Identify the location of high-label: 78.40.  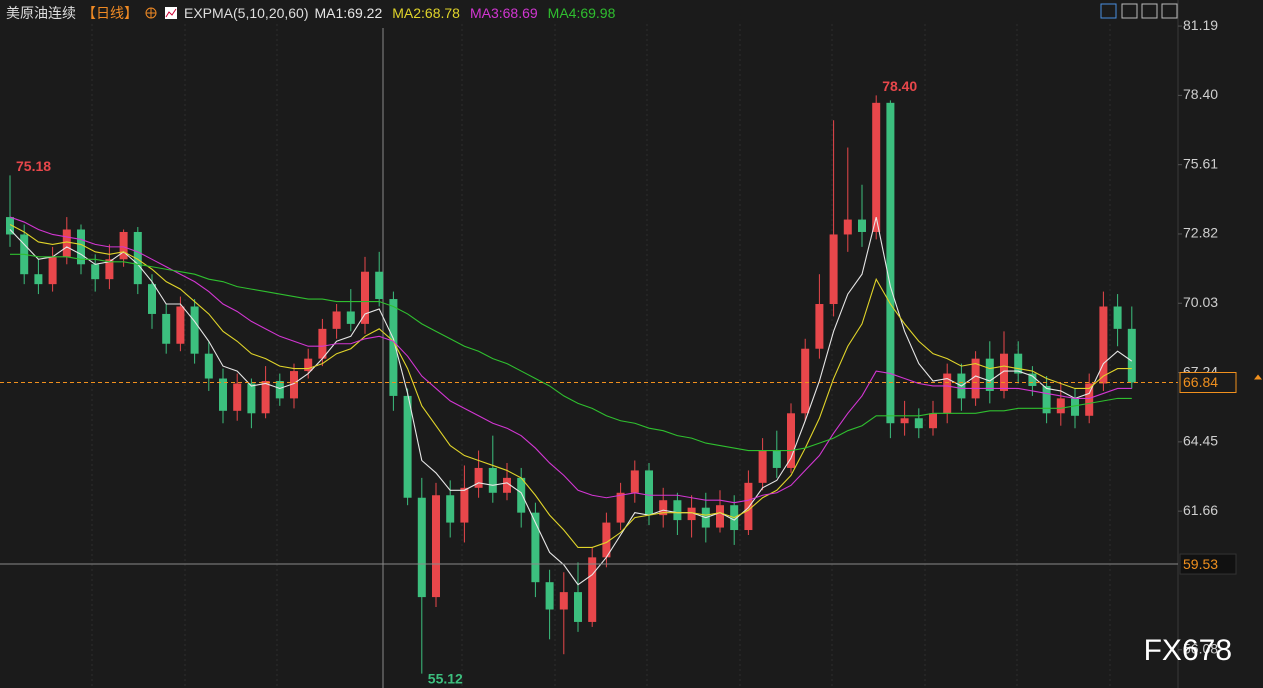
(899, 86).